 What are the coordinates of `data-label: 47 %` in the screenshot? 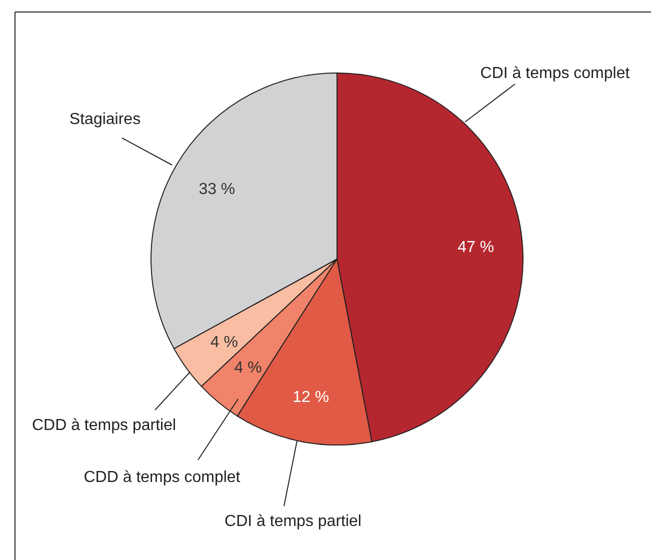 It's located at (476, 247).